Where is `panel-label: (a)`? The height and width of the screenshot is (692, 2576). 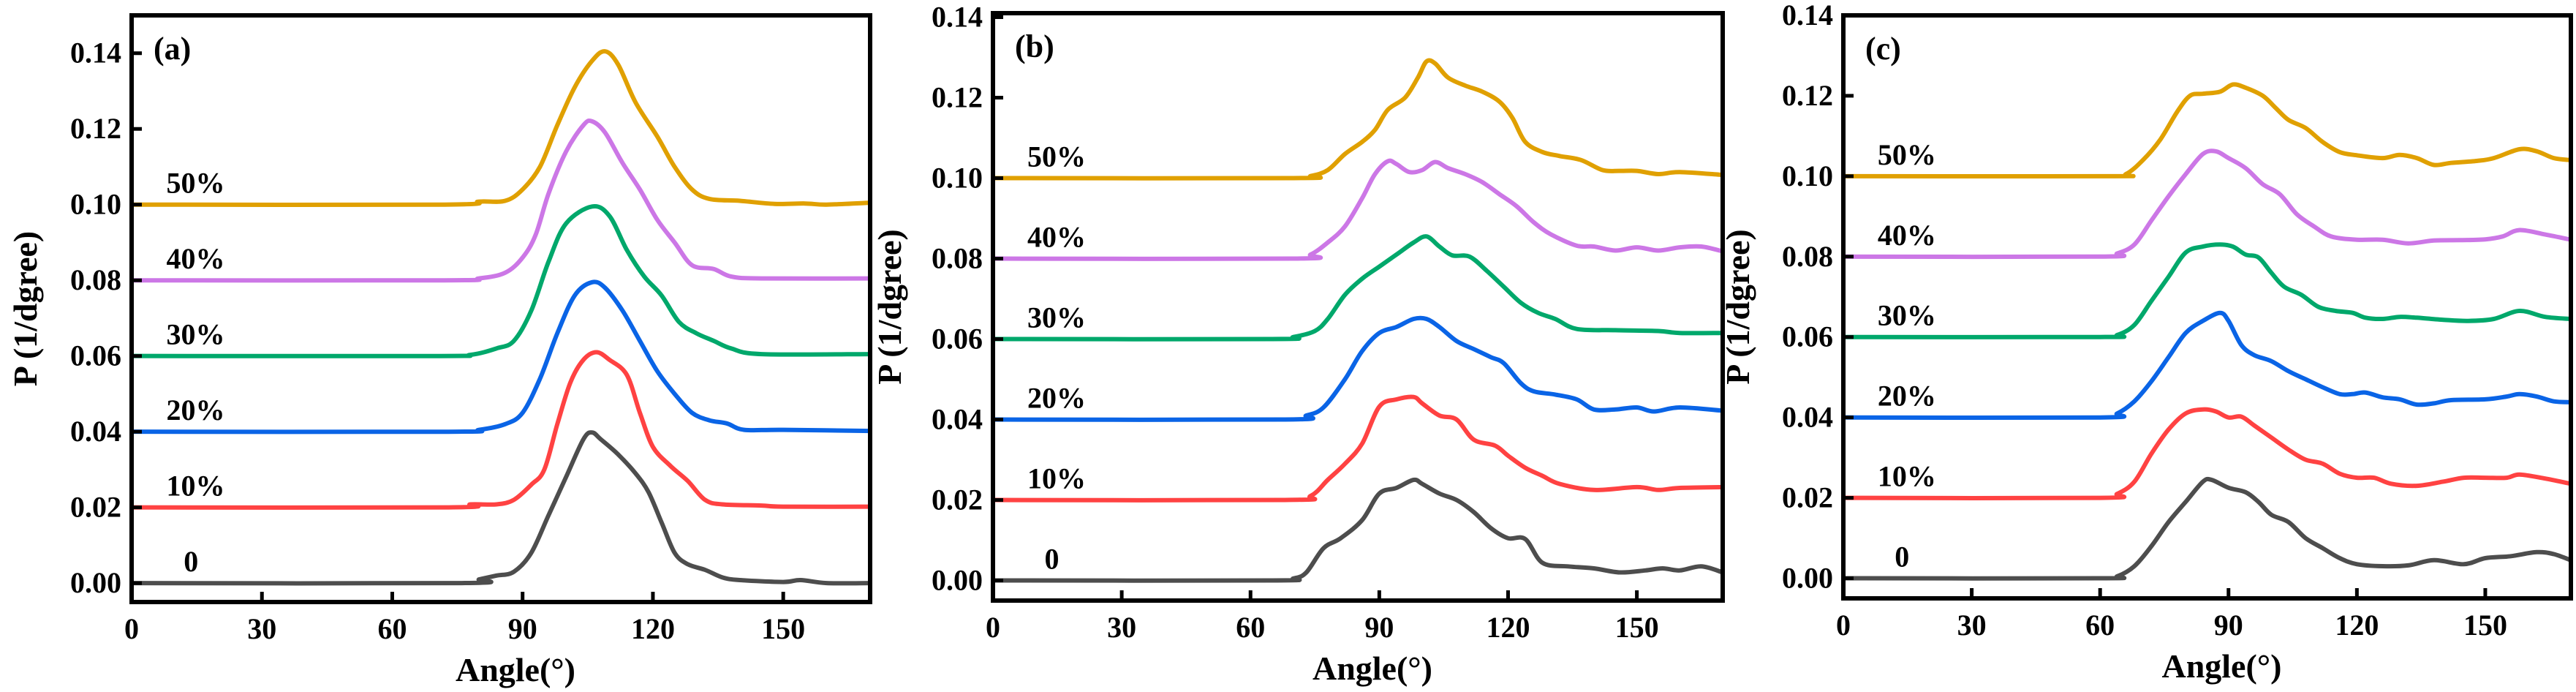
panel-label: (a) is located at coordinates (172, 49).